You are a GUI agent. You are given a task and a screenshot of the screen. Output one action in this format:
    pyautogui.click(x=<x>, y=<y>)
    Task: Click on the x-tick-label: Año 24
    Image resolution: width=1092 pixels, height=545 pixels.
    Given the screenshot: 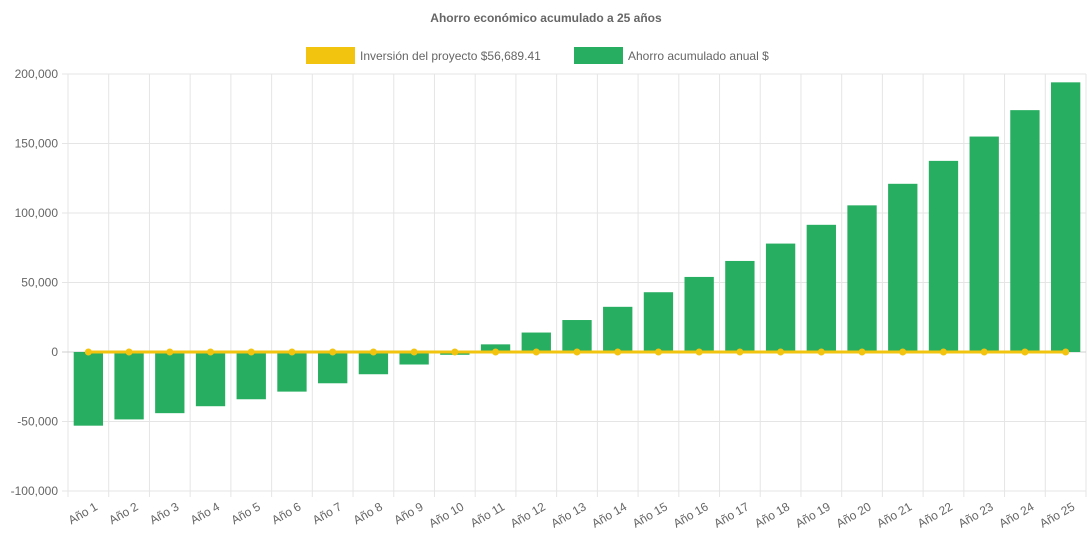 What is the action you would take?
    pyautogui.click(x=1016, y=514)
    